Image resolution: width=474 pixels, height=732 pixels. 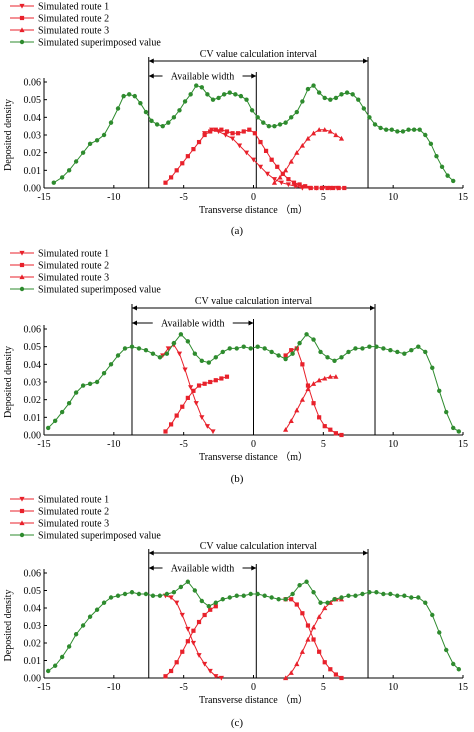 I want to click on available-width-arrow-head-left, so click(x=151, y=76).